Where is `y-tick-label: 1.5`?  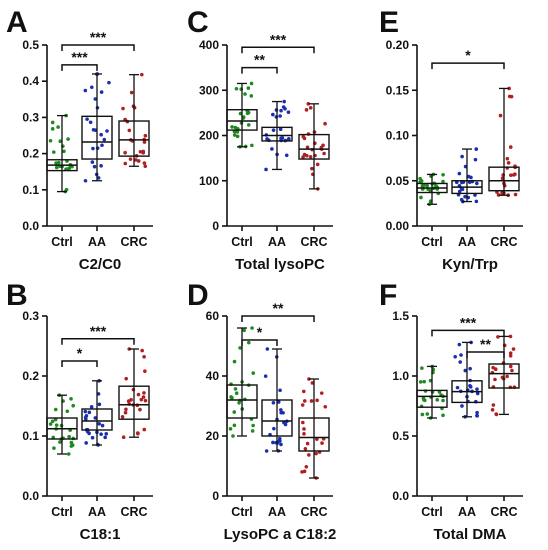 y-tick-label: 1.5 is located at coordinates (400, 316).